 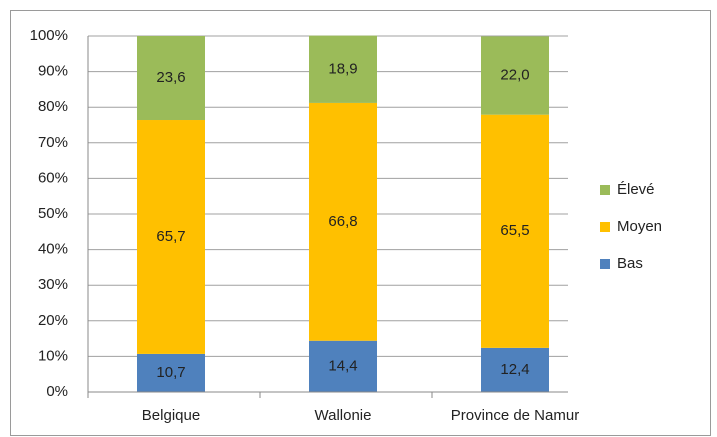 What do you see at coordinates (53, 320) in the screenshot?
I see `y-tick-label: 20%` at bounding box center [53, 320].